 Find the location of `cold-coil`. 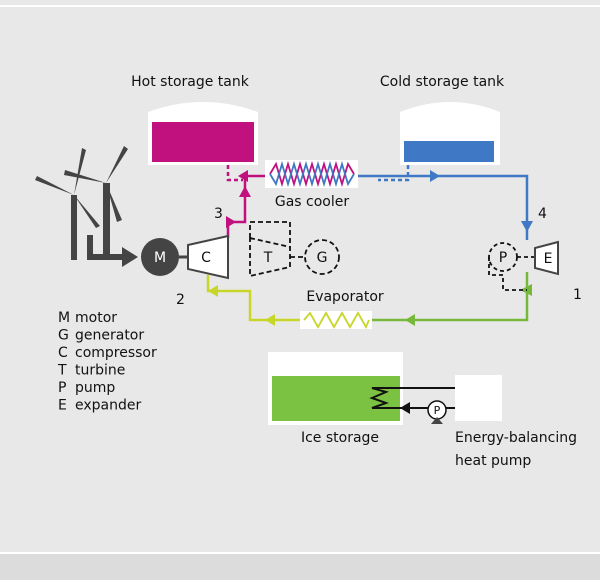

cold-coil is located at coordinates (312, 174).